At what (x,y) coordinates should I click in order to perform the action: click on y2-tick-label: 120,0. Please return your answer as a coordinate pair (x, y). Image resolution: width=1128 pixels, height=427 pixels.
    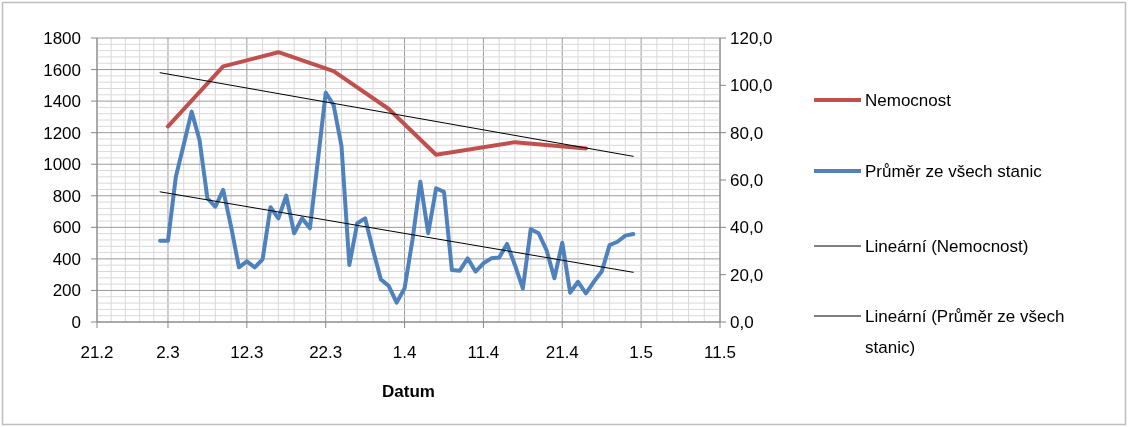
    Looking at the image, I should click on (751, 38).